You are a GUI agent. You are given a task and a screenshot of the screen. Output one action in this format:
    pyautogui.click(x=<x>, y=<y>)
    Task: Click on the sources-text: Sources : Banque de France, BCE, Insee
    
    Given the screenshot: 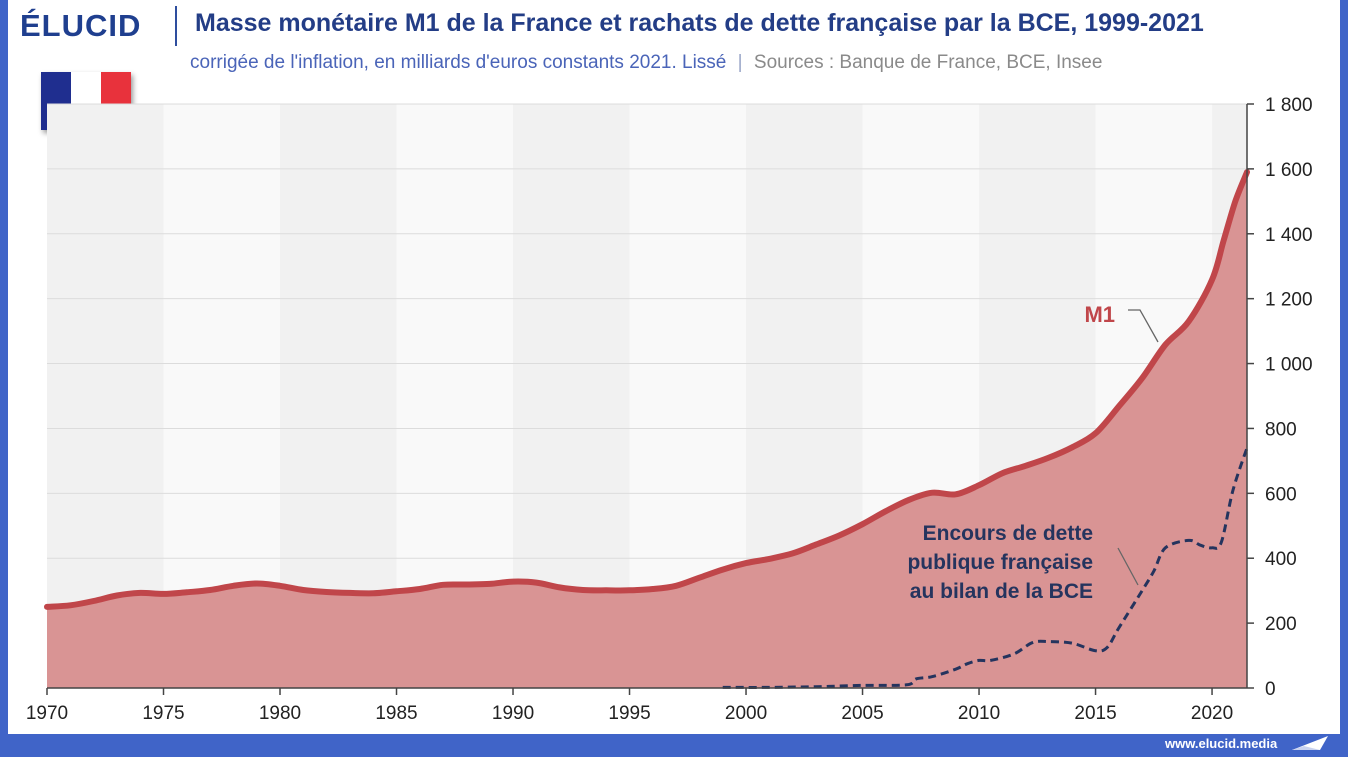 What is the action you would take?
    pyautogui.click(x=928, y=62)
    